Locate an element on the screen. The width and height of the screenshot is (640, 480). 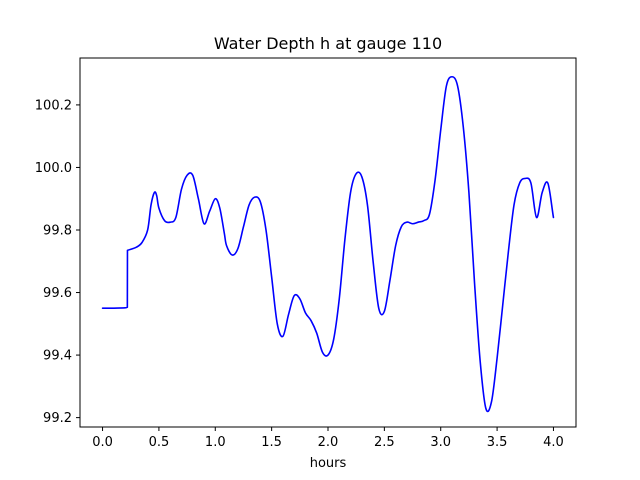
x-tick-label: 2.0 is located at coordinates (328, 442).